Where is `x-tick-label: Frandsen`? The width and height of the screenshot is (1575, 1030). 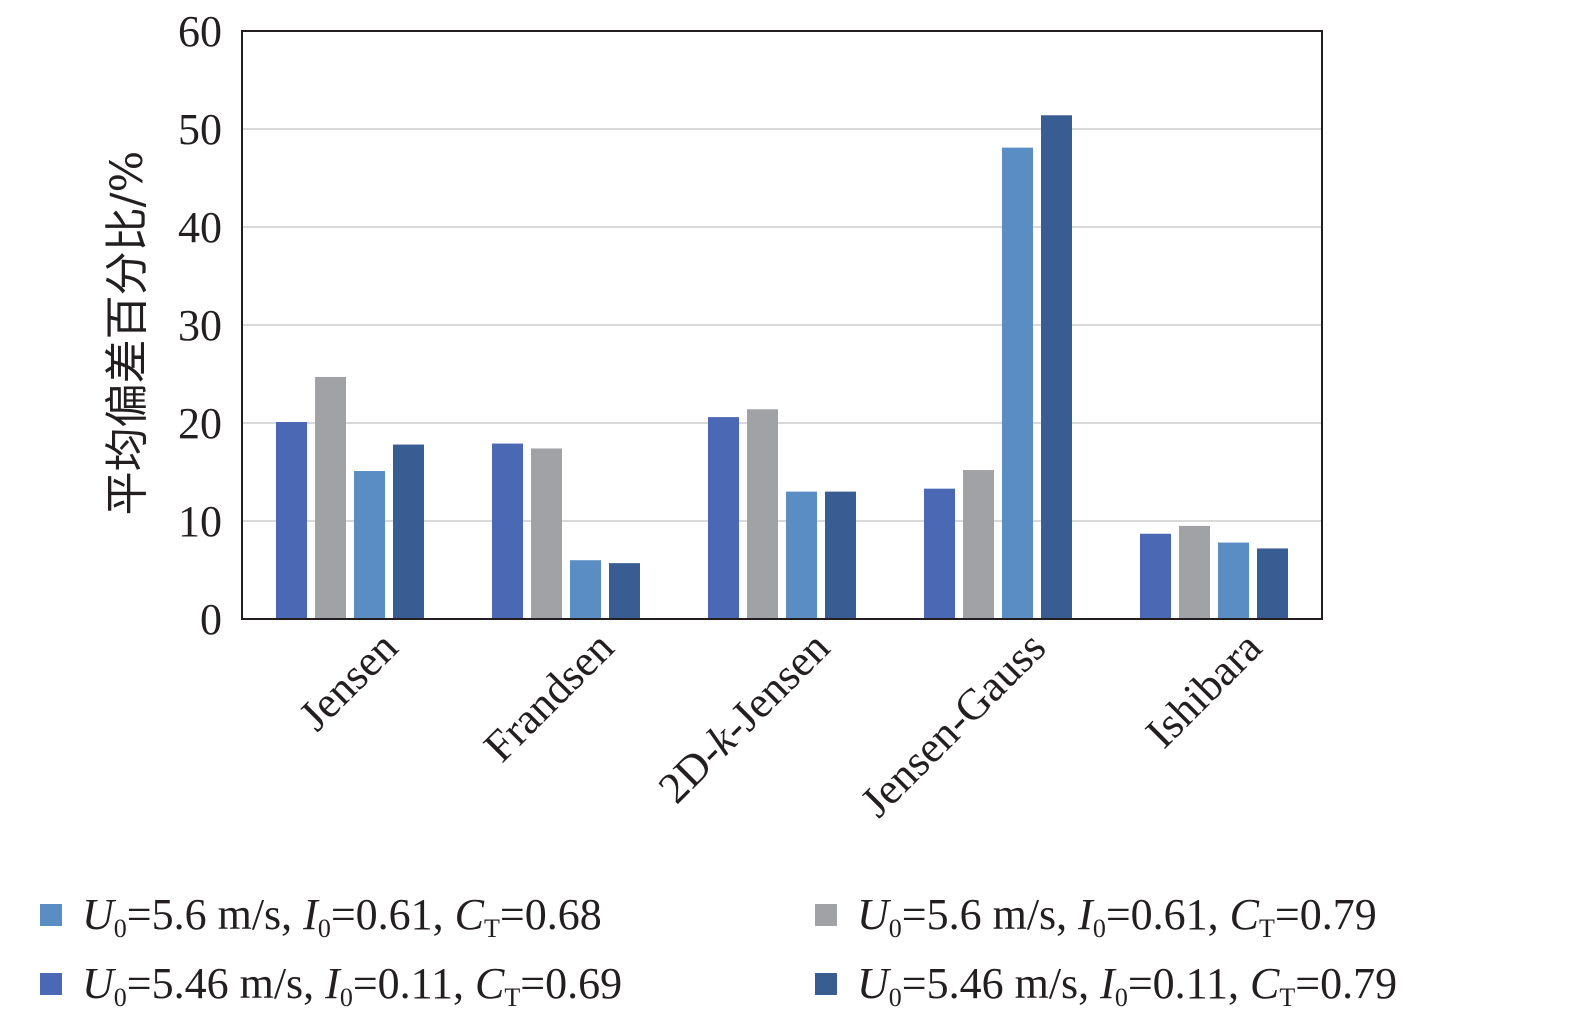 x-tick-label: Frandsen is located at coordinates (548, 696).